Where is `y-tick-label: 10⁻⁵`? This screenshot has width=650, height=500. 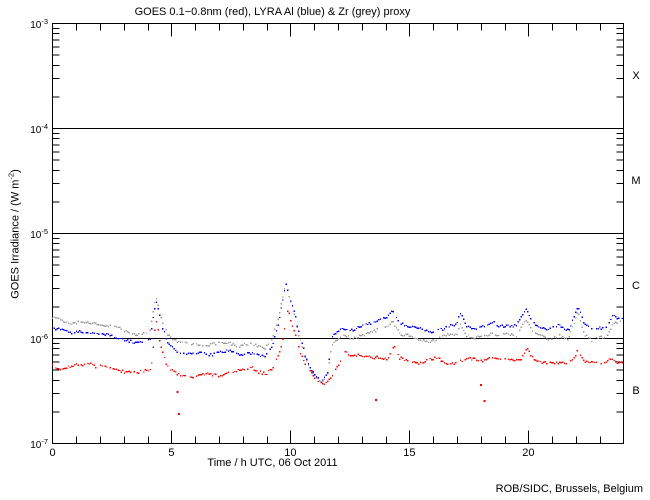
y-tick-label: 10⁻⁵ is located at coordinates (39, 233).